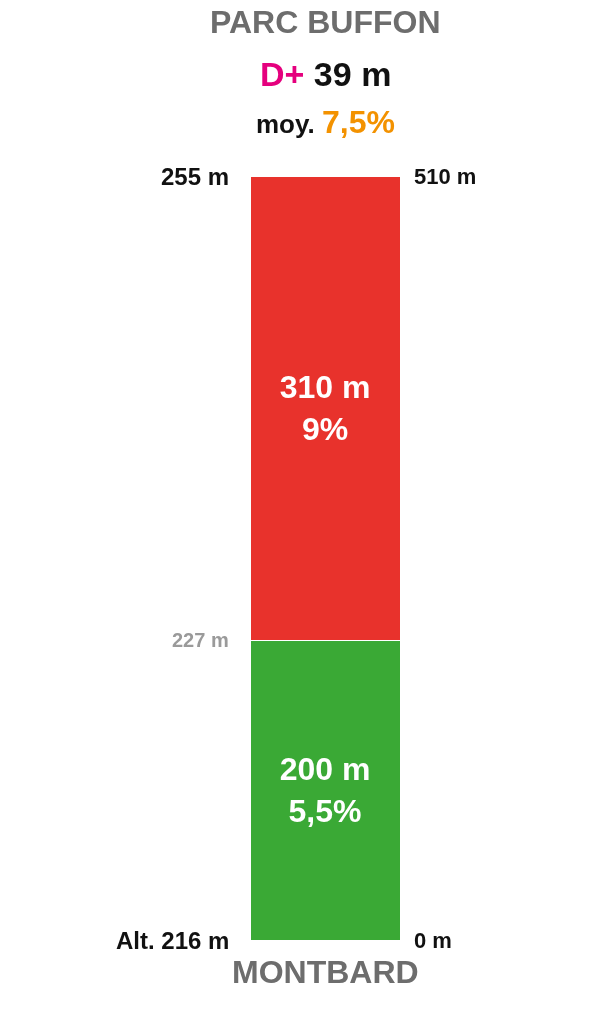  Describe the element at coordinates (433, 940) in the screenshot. I see `y-tick-label: 0 m` at that location.